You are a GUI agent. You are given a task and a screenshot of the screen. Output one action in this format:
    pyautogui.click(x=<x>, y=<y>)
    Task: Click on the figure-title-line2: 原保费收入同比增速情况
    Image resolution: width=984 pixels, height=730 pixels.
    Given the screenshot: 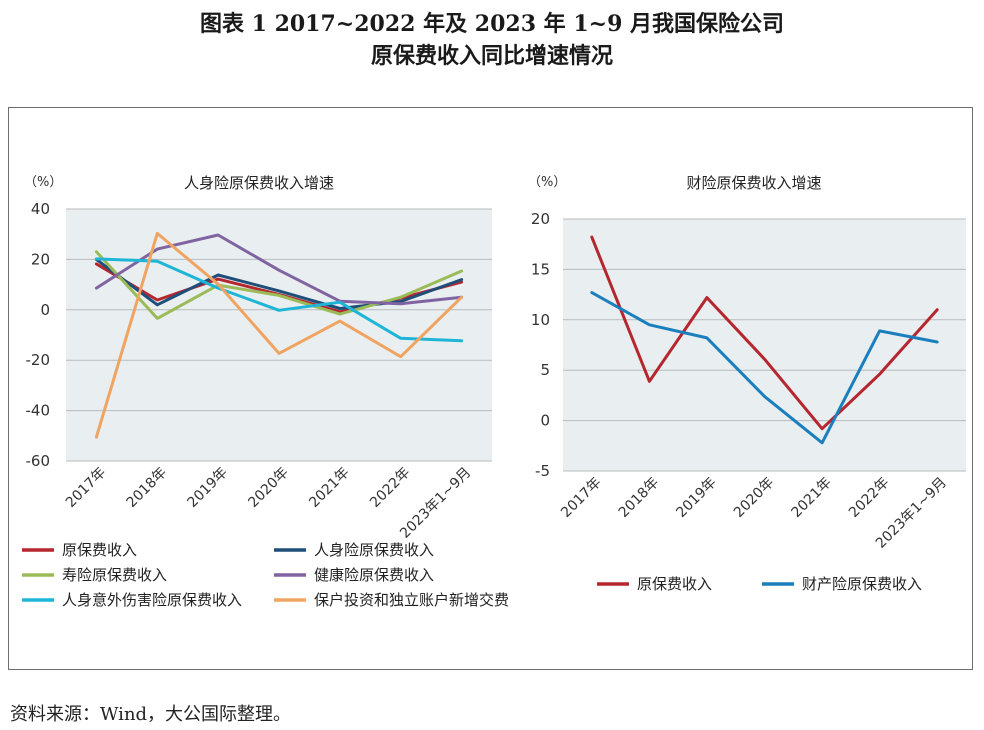 What is the action you would take?
    pyautogui.click(x=491, y=56)
    